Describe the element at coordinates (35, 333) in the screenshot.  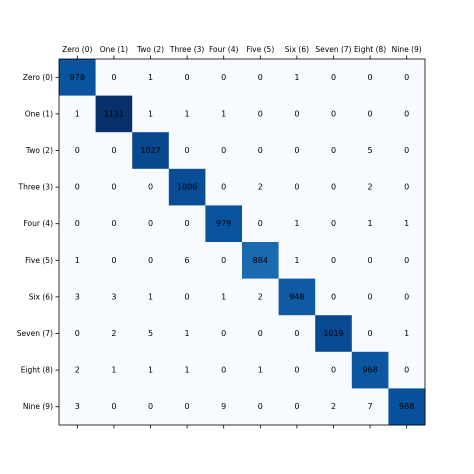
I see `y-tick-label-seven-7: Seven (7)` at that location.